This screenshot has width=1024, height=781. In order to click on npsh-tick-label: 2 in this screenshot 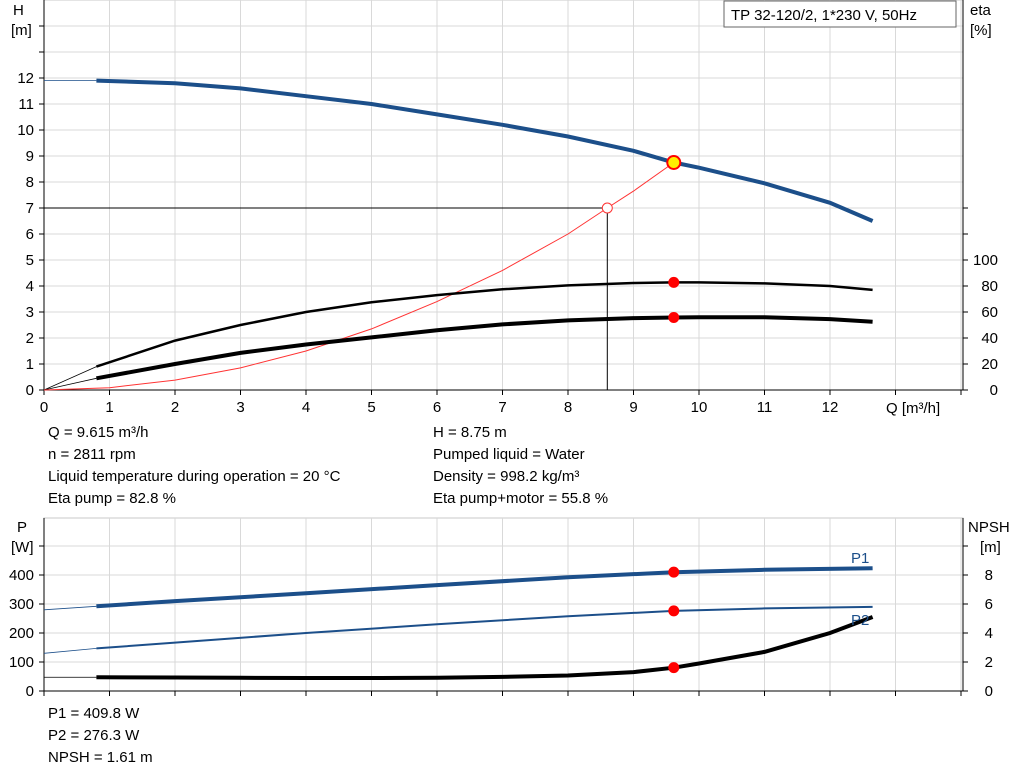, I will do `click(989, 662)`.